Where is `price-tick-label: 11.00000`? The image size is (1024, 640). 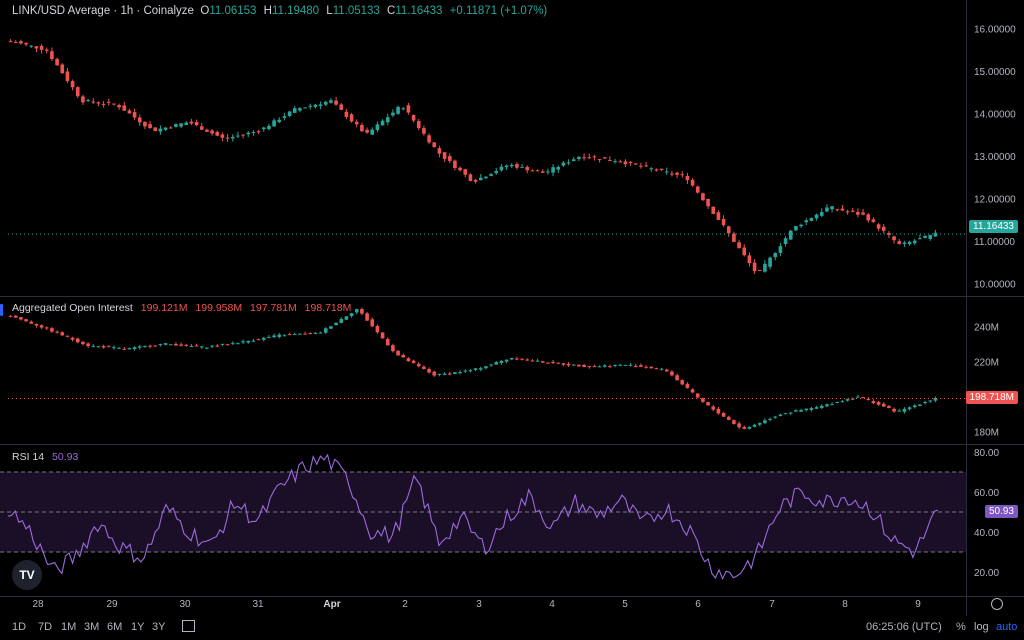
price-tick-label: 11.00000 is located at coordinates (994, 242).